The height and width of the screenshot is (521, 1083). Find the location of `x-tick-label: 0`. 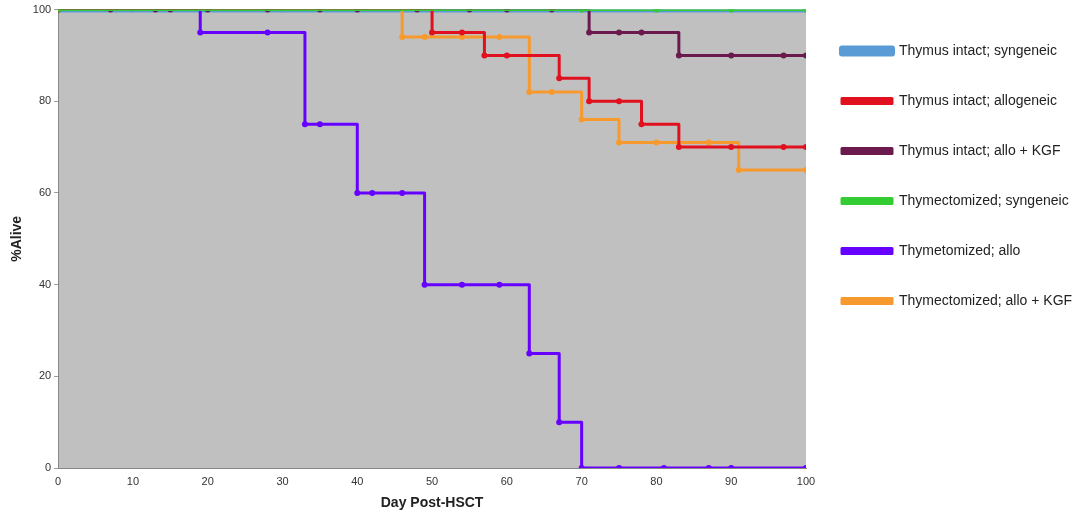

x-tick-label: 0 is located at coordinates (58, 480).